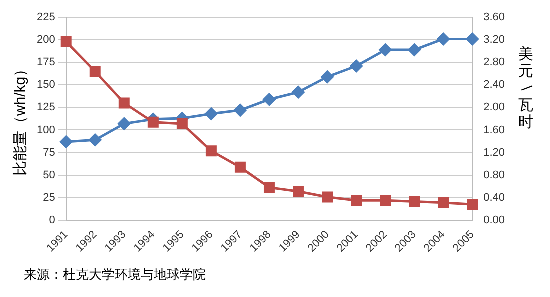 This screenshot has height=297, width=550. What do you see at coordinates (52, 220) in the screenshot?
I see `y-tick-label: 0` at bounding box center [52, 220].